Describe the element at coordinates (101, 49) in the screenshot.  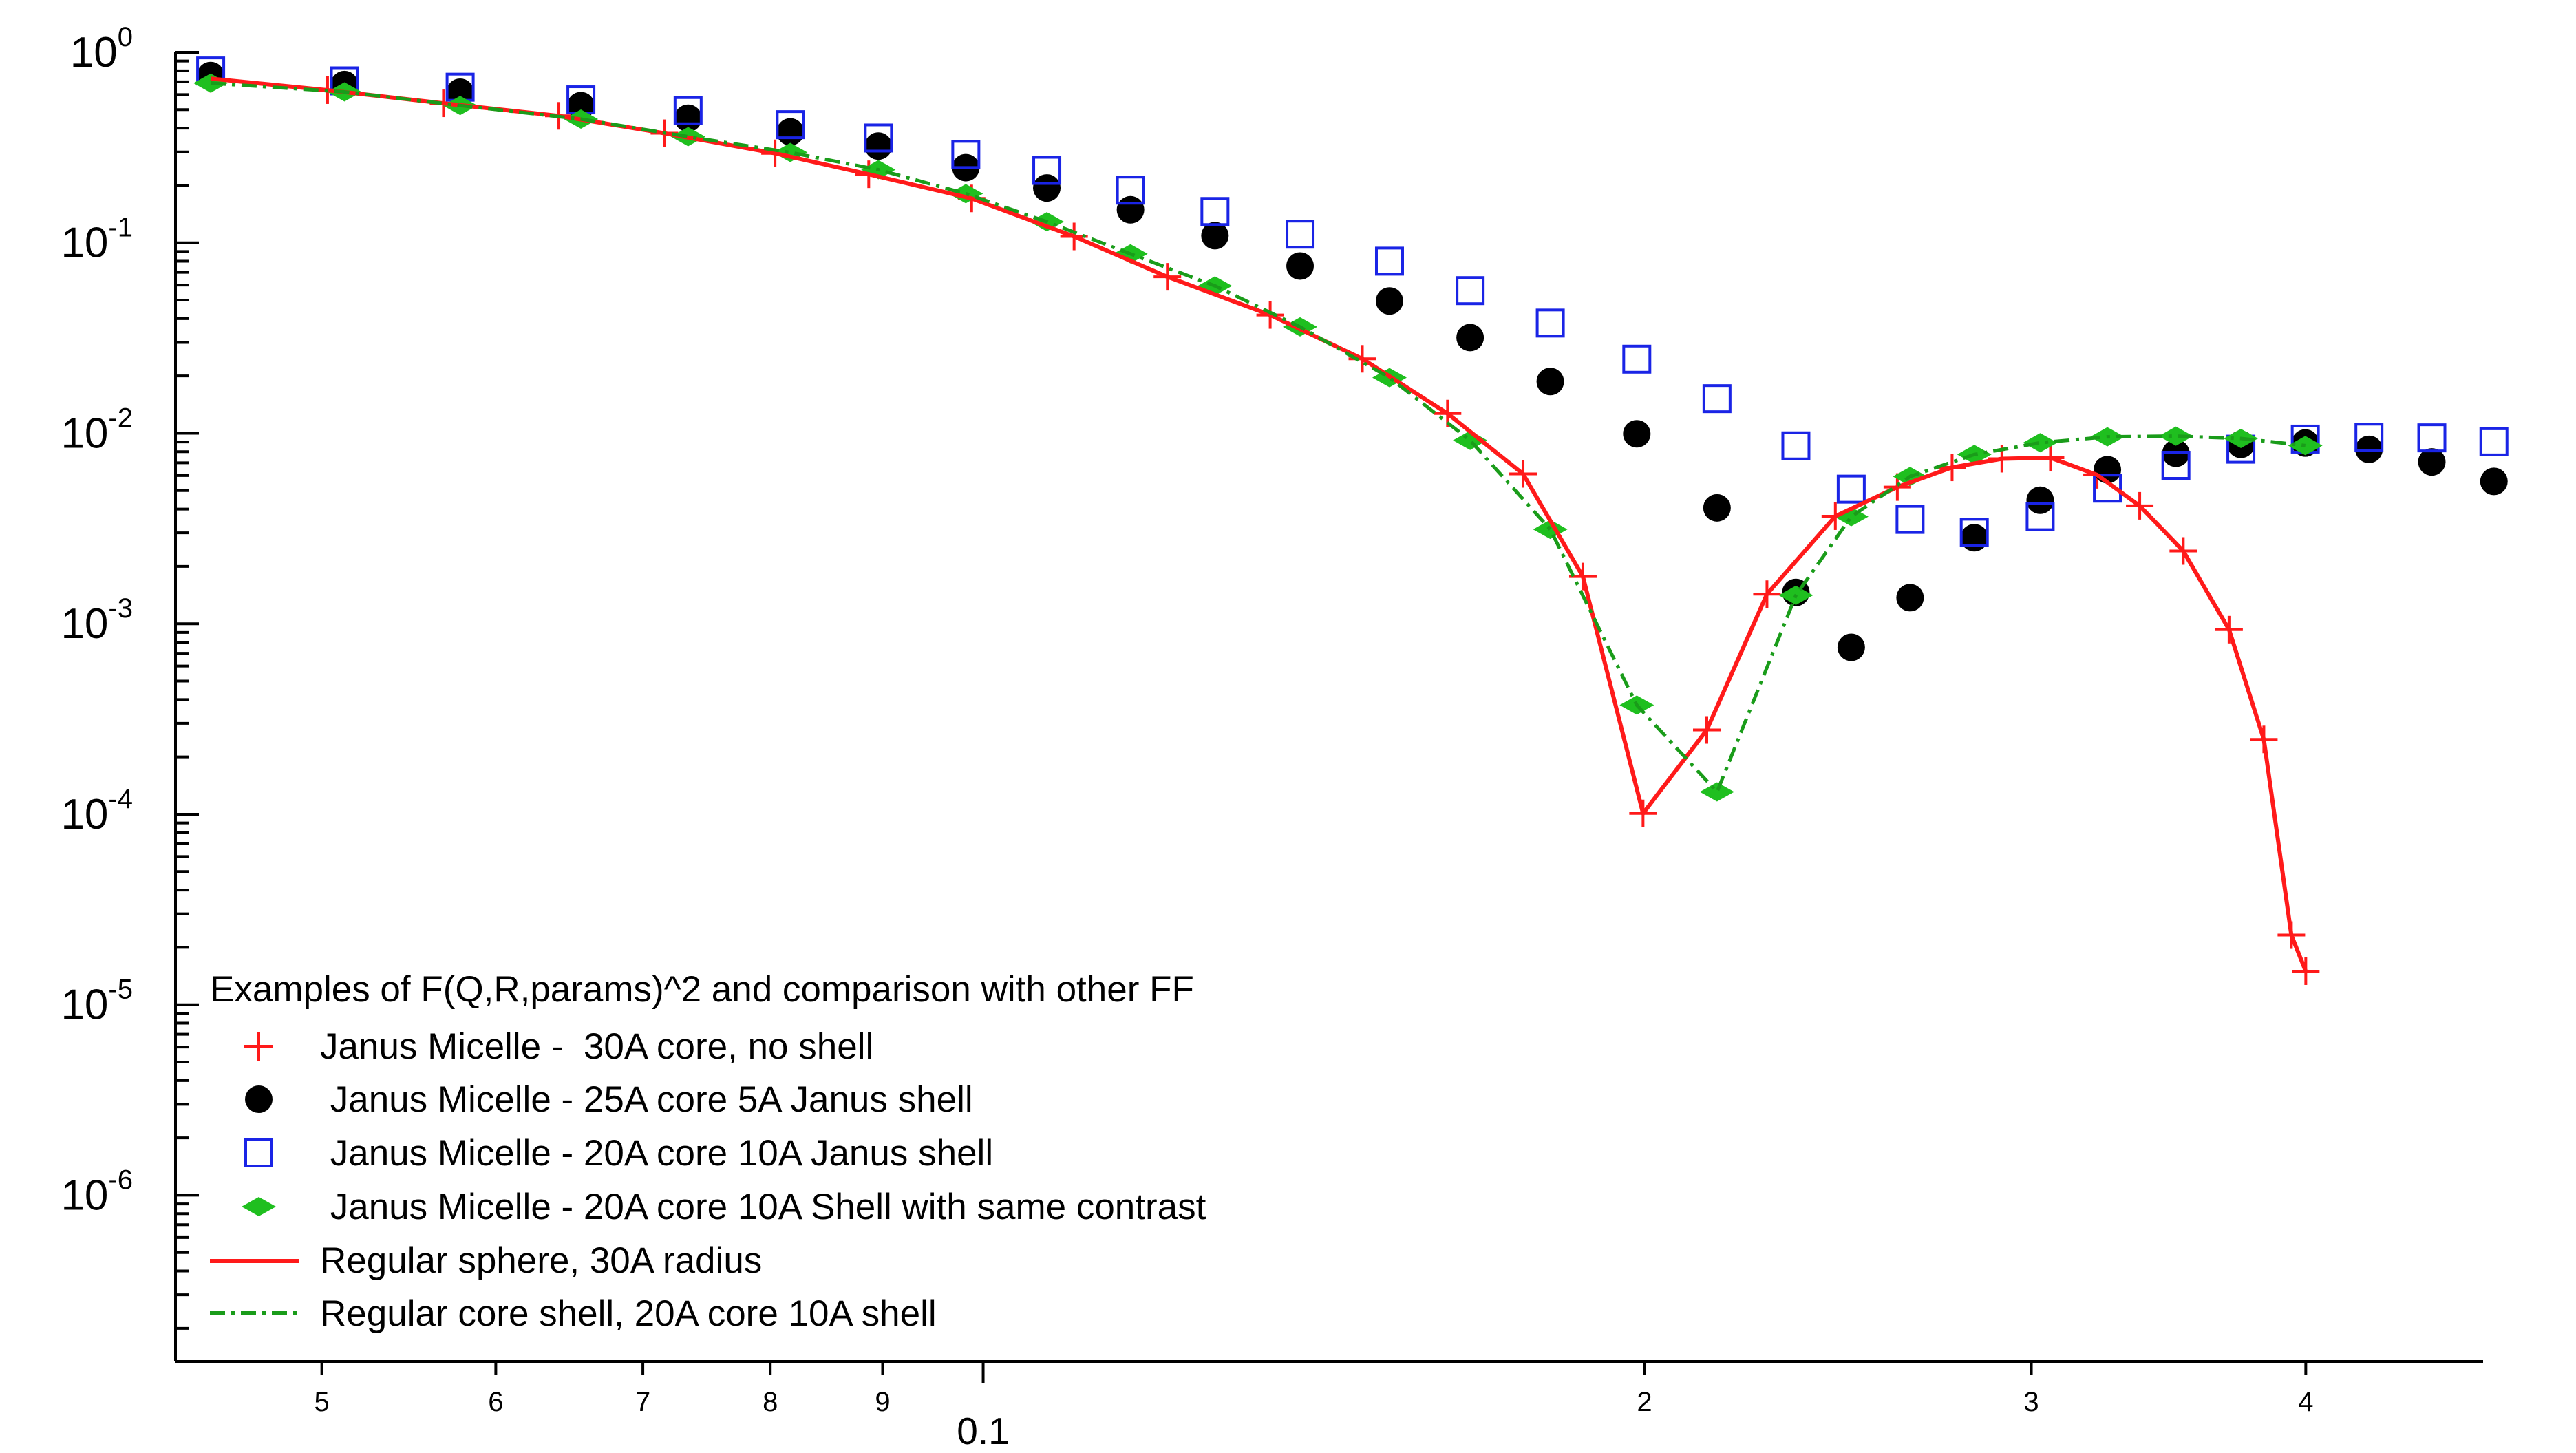
I see `y-tick-label: 10⁰` at that location.